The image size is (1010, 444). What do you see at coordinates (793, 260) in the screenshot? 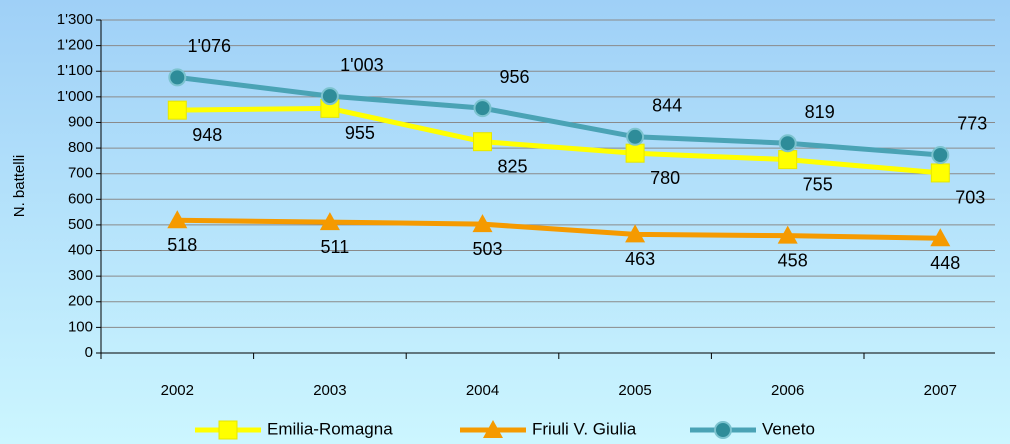
I see `data-label: 458` at bounding box center [793, 260].